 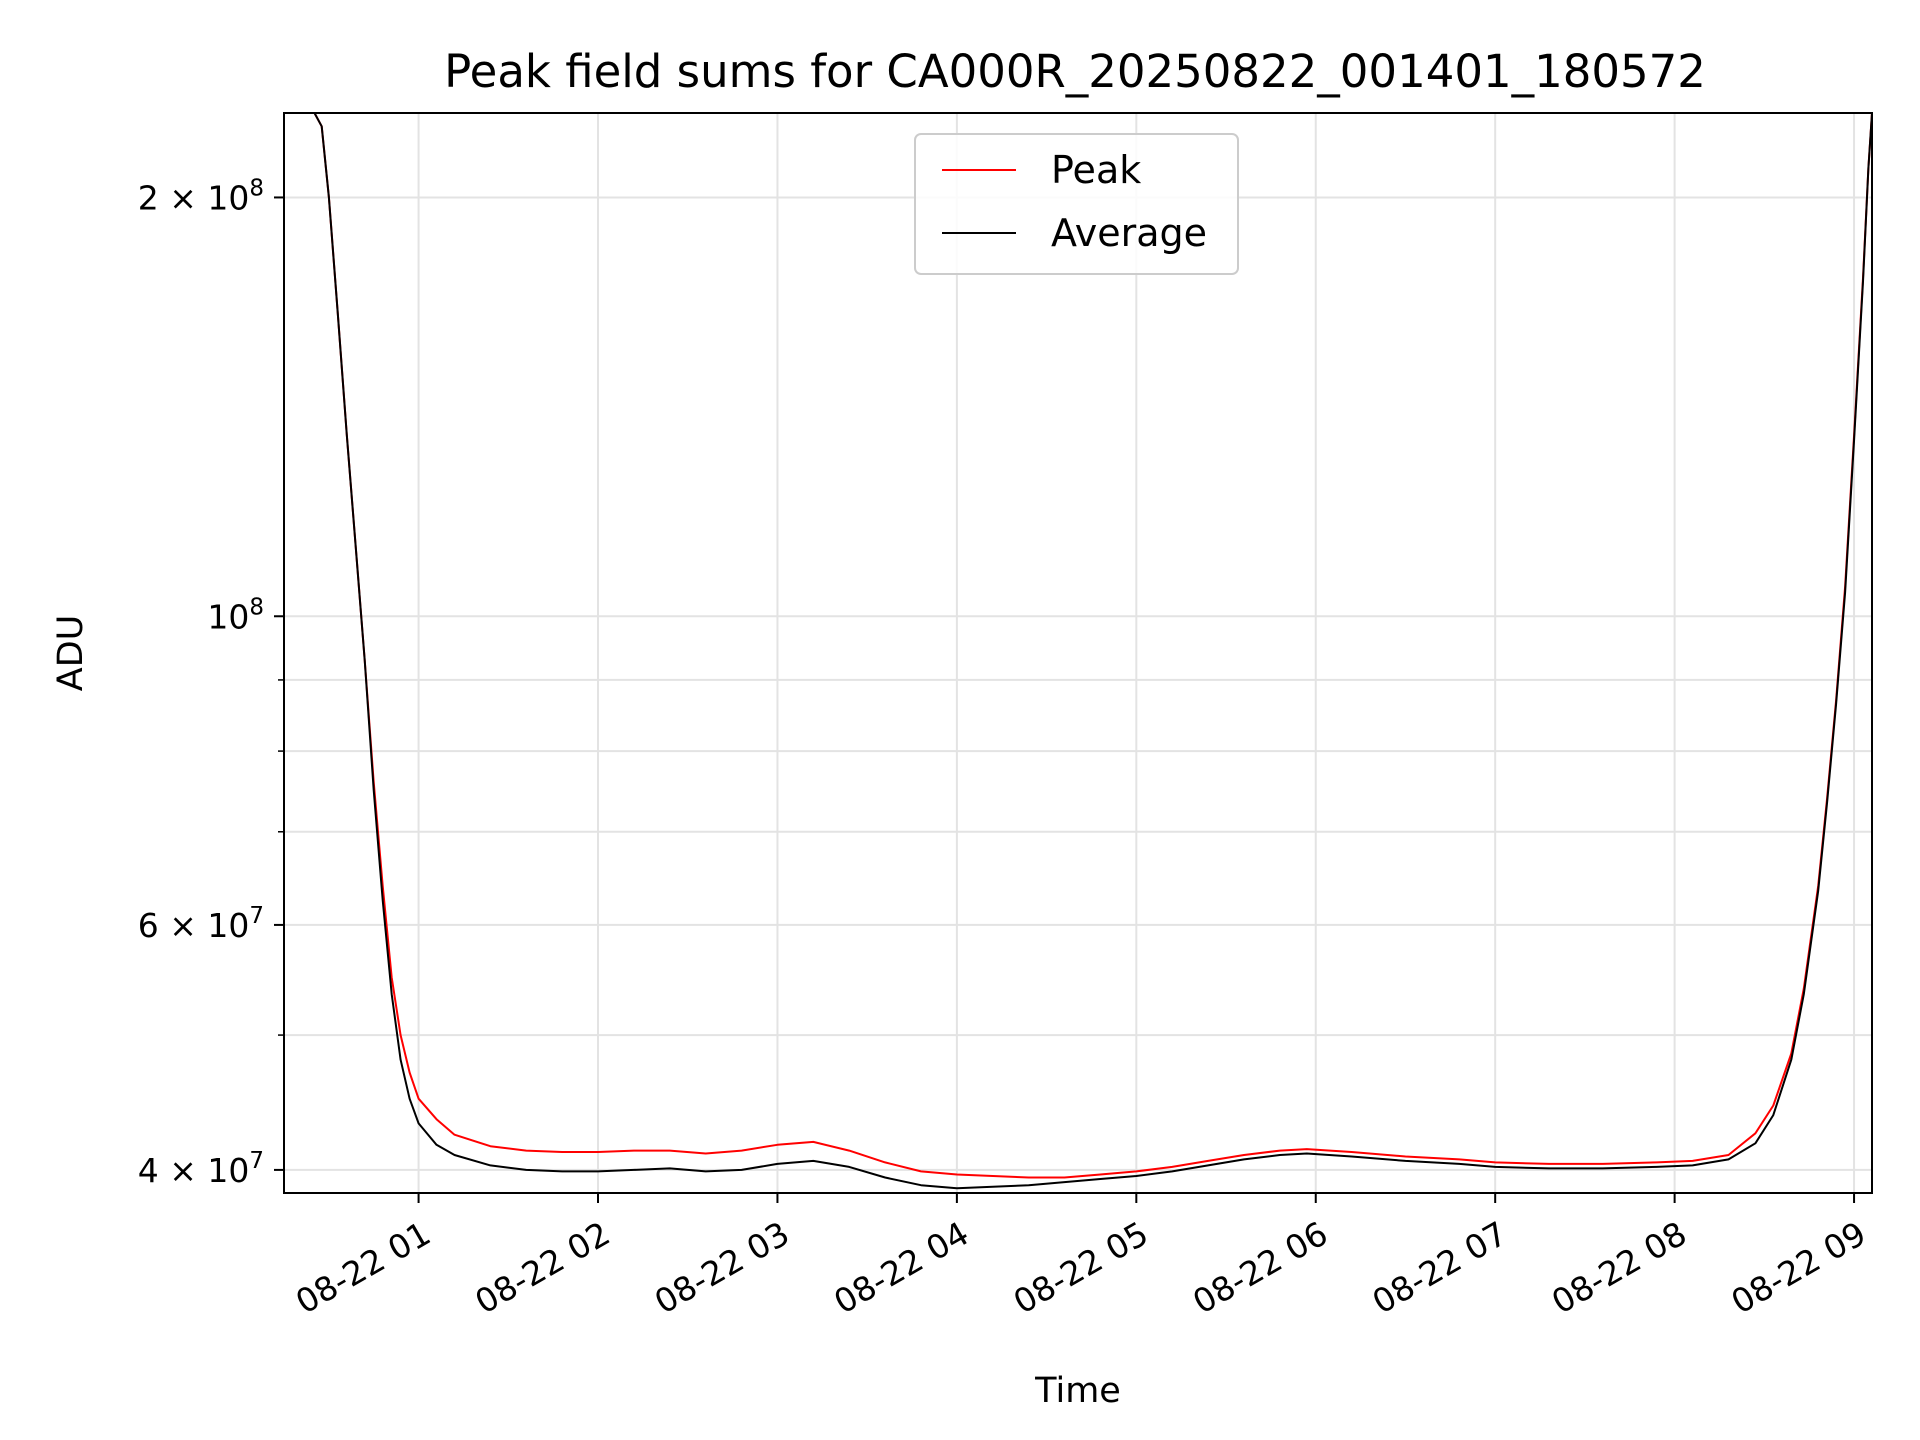 What do you see at coordinates (201, 1169) in the screenshot?
I see `y-tick-label: 4 × 107` at bounding box center [201, 1169].